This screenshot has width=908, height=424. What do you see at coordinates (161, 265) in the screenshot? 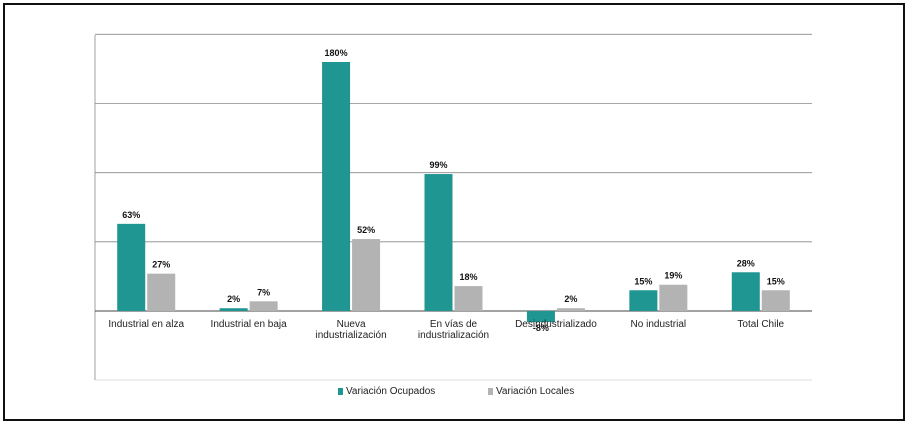
I see `data-label-locales-1: 27%` at bounding box center [161, 265].